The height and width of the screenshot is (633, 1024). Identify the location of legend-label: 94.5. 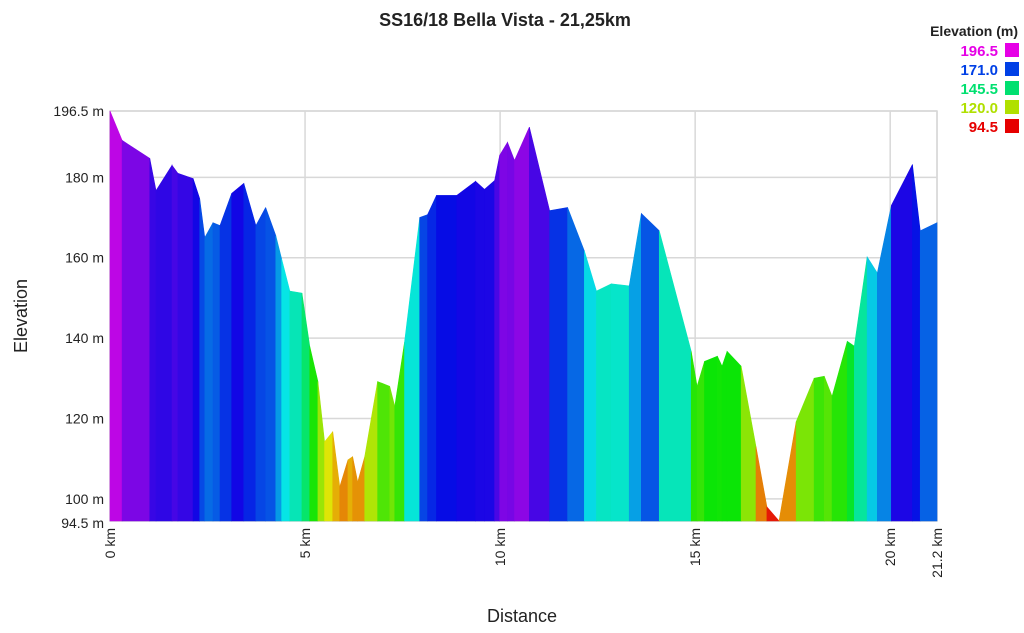
(983, 127).